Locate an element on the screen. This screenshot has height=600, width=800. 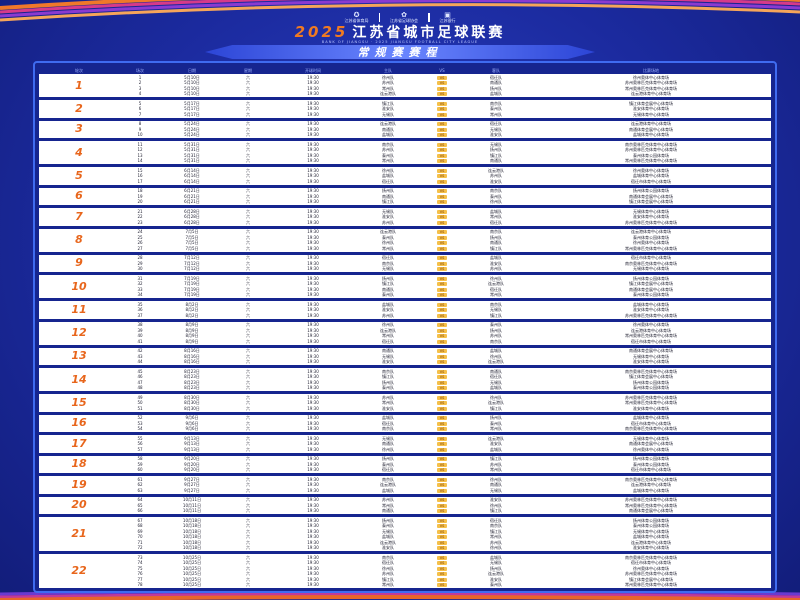
home-team-cell: 宿迁队 is located at coordinates (388, 181).